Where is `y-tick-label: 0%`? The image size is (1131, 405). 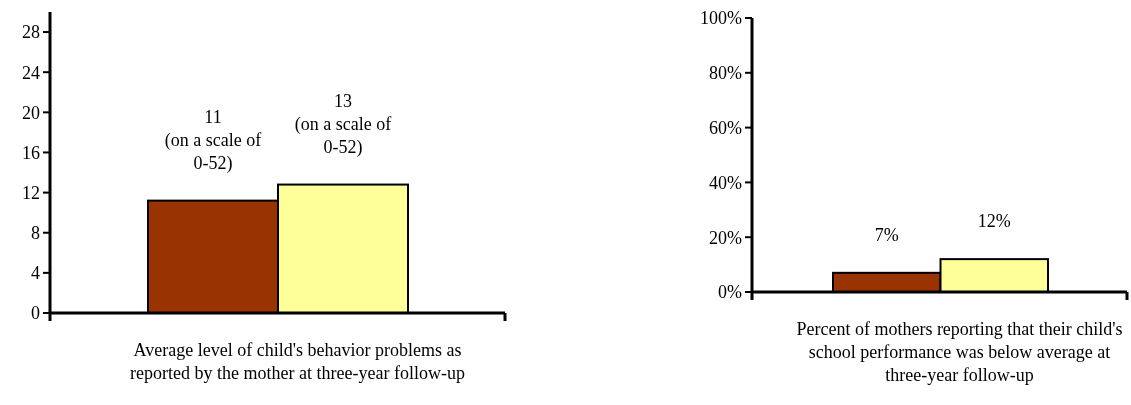 y-tick-label: 0% is located at coordinates (730, 292).